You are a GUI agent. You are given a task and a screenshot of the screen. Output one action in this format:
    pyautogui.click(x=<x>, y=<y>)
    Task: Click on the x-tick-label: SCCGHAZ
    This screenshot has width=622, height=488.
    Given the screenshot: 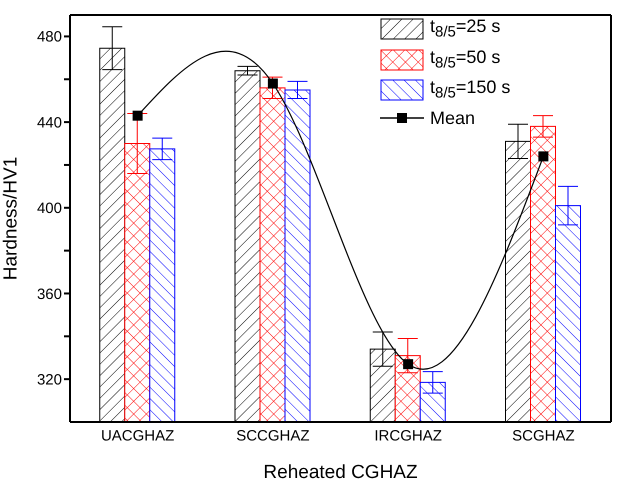 What is the action you would take?
    pyautogui.click(x=273, y=436)
    